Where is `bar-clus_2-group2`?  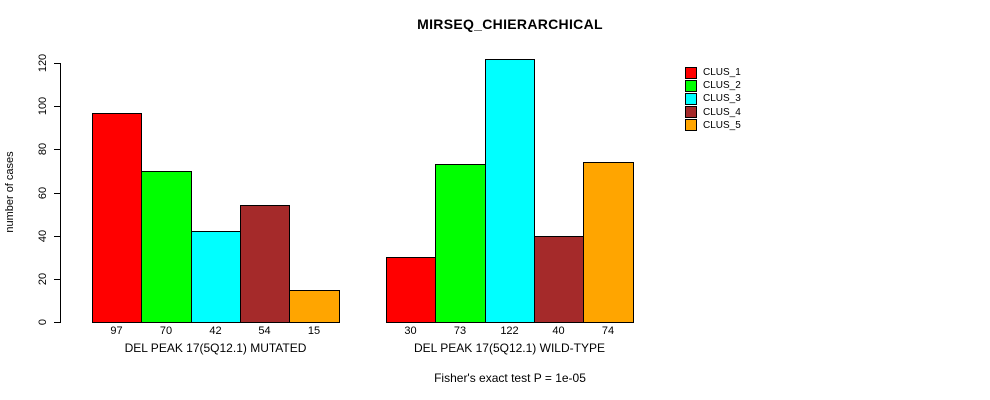 bar-clus_2-group2 is located at coordinates (460, 243).